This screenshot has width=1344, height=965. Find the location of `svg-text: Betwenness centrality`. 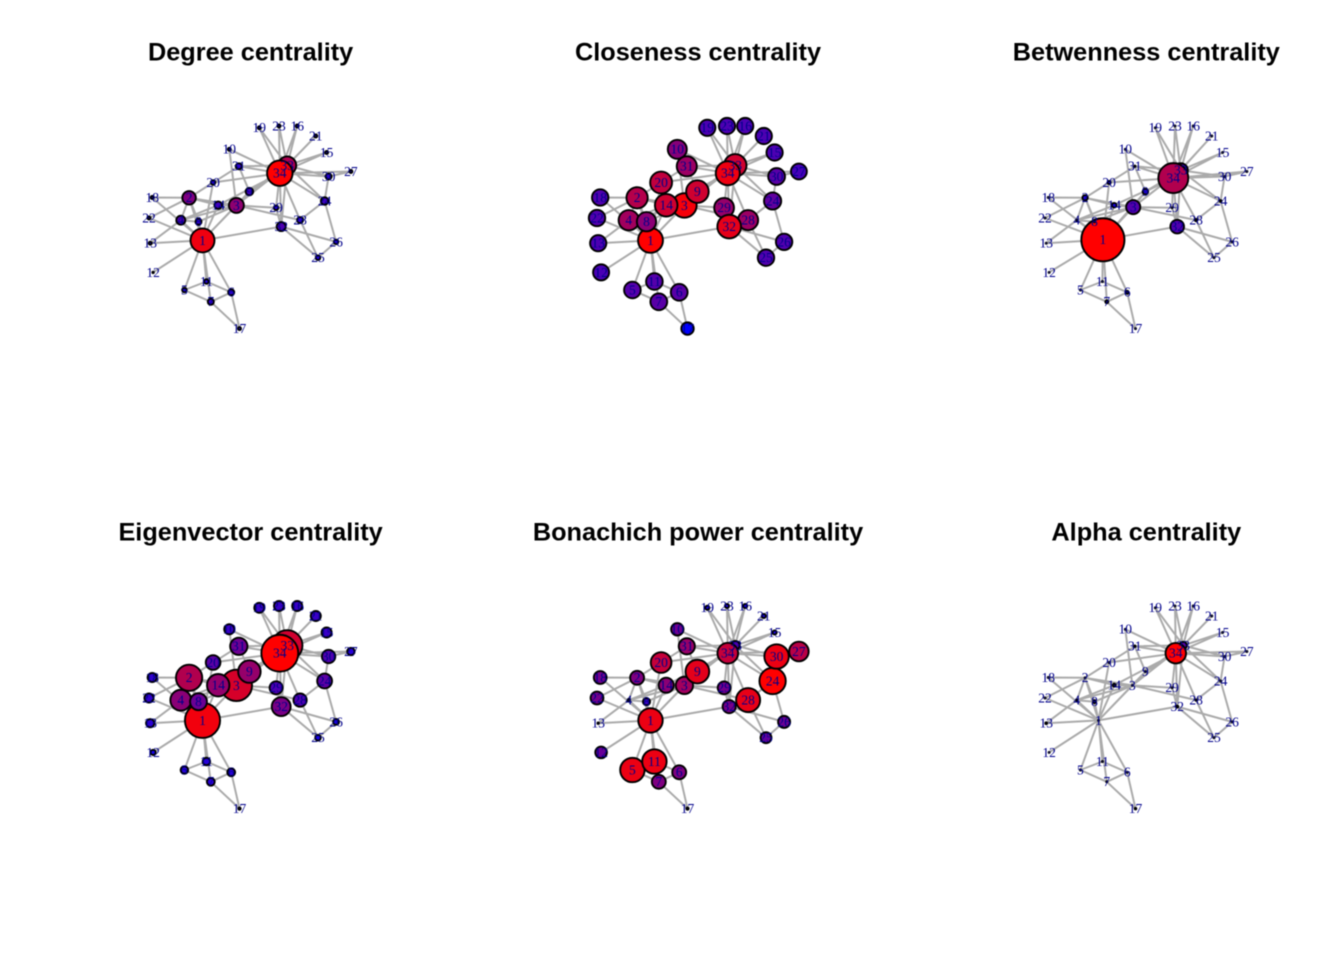

svg-text: Betwenness centrality is located at coordinates (1146, 53).